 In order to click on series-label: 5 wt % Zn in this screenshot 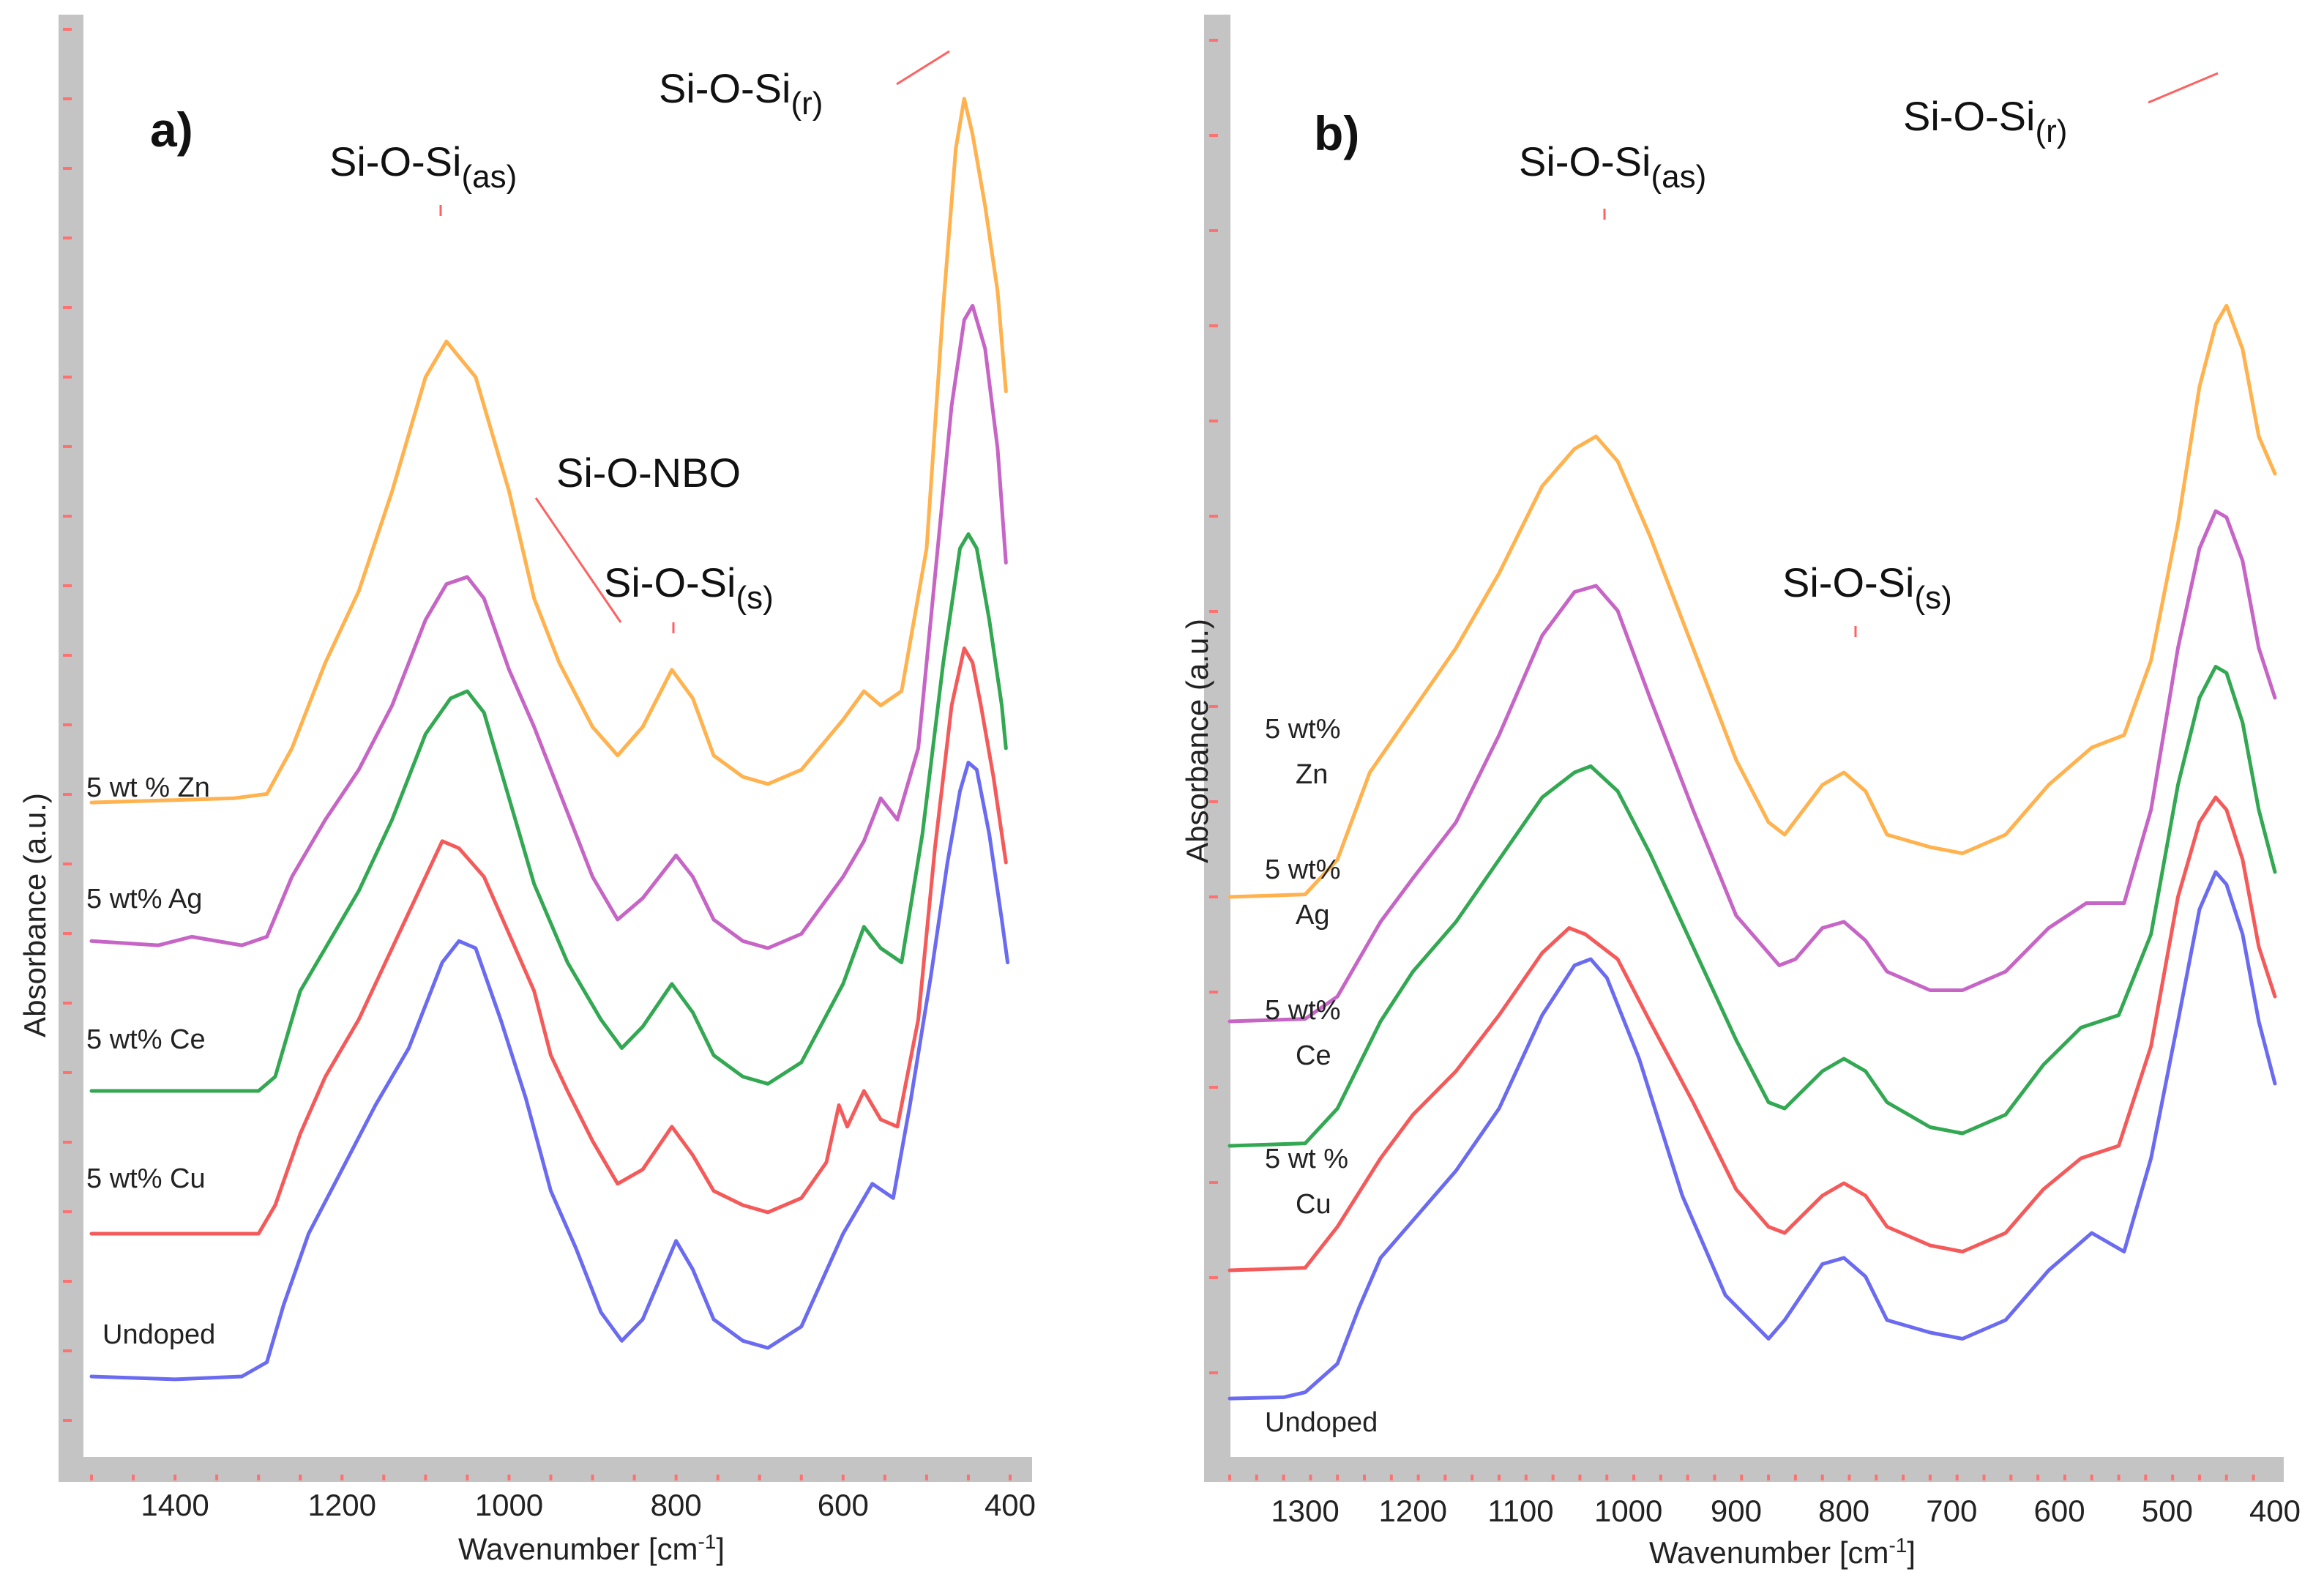, I will do `click(148, 787)`.